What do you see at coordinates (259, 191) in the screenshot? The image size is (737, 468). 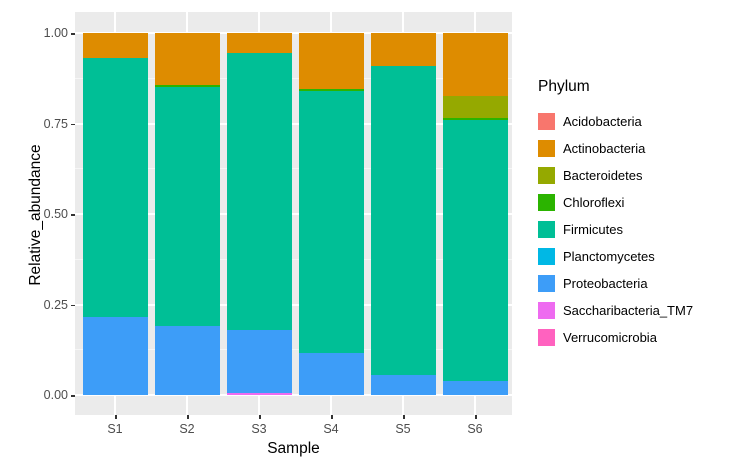 I see `bar-segment-S3-Firmicutes` at bounding box center [259, 191].